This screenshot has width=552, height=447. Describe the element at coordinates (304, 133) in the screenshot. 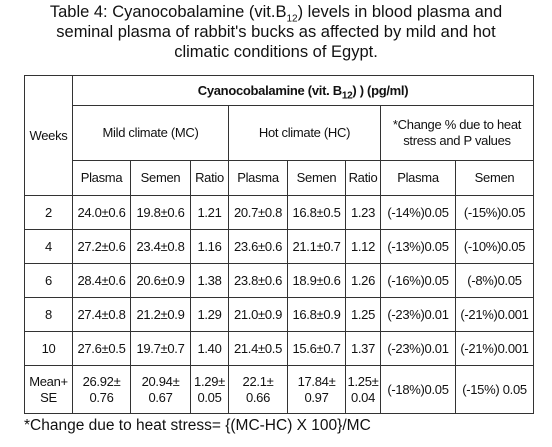

I see `group-header: Hot climate (HC)` at that location.